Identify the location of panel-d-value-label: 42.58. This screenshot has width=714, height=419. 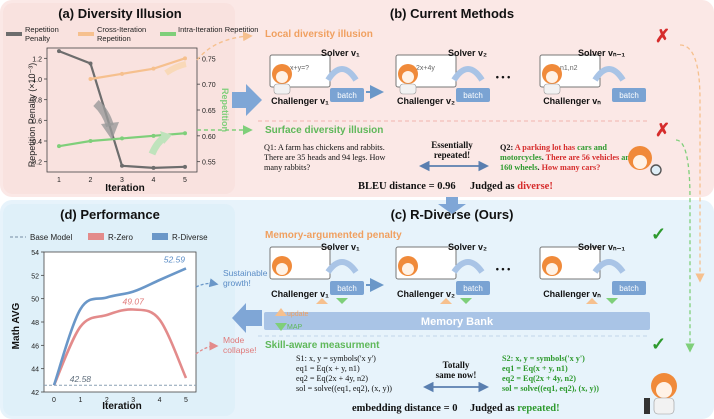
(81, 379).